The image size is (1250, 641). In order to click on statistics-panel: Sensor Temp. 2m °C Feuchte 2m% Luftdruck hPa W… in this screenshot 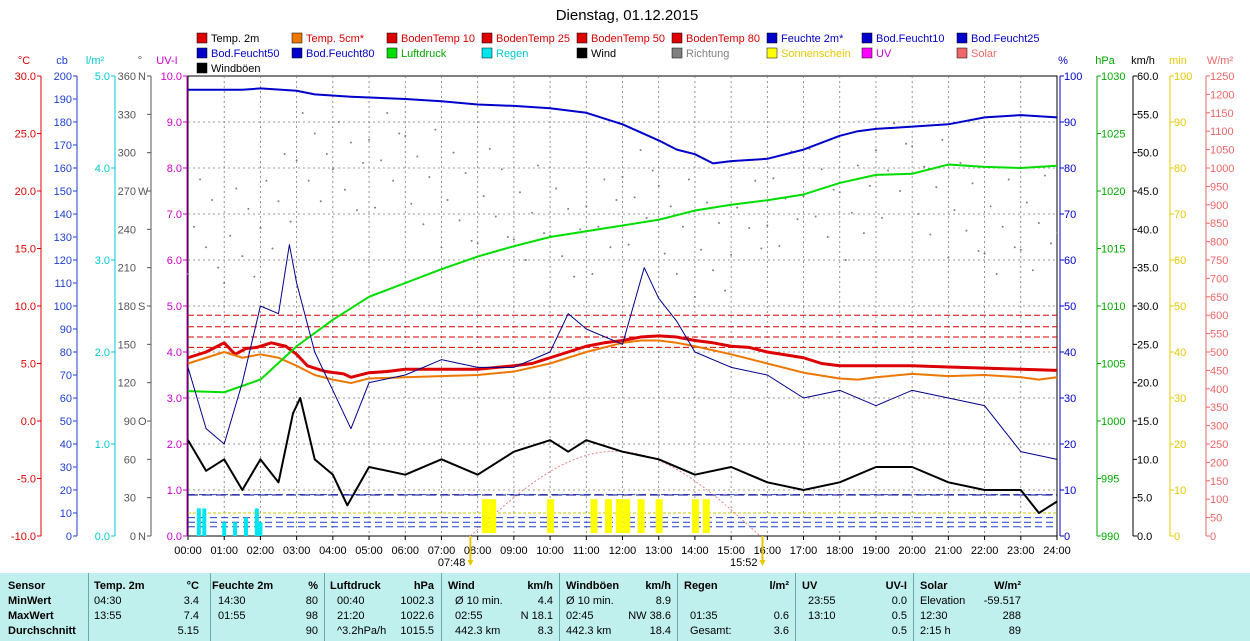, I will do `click(625, 607)`.